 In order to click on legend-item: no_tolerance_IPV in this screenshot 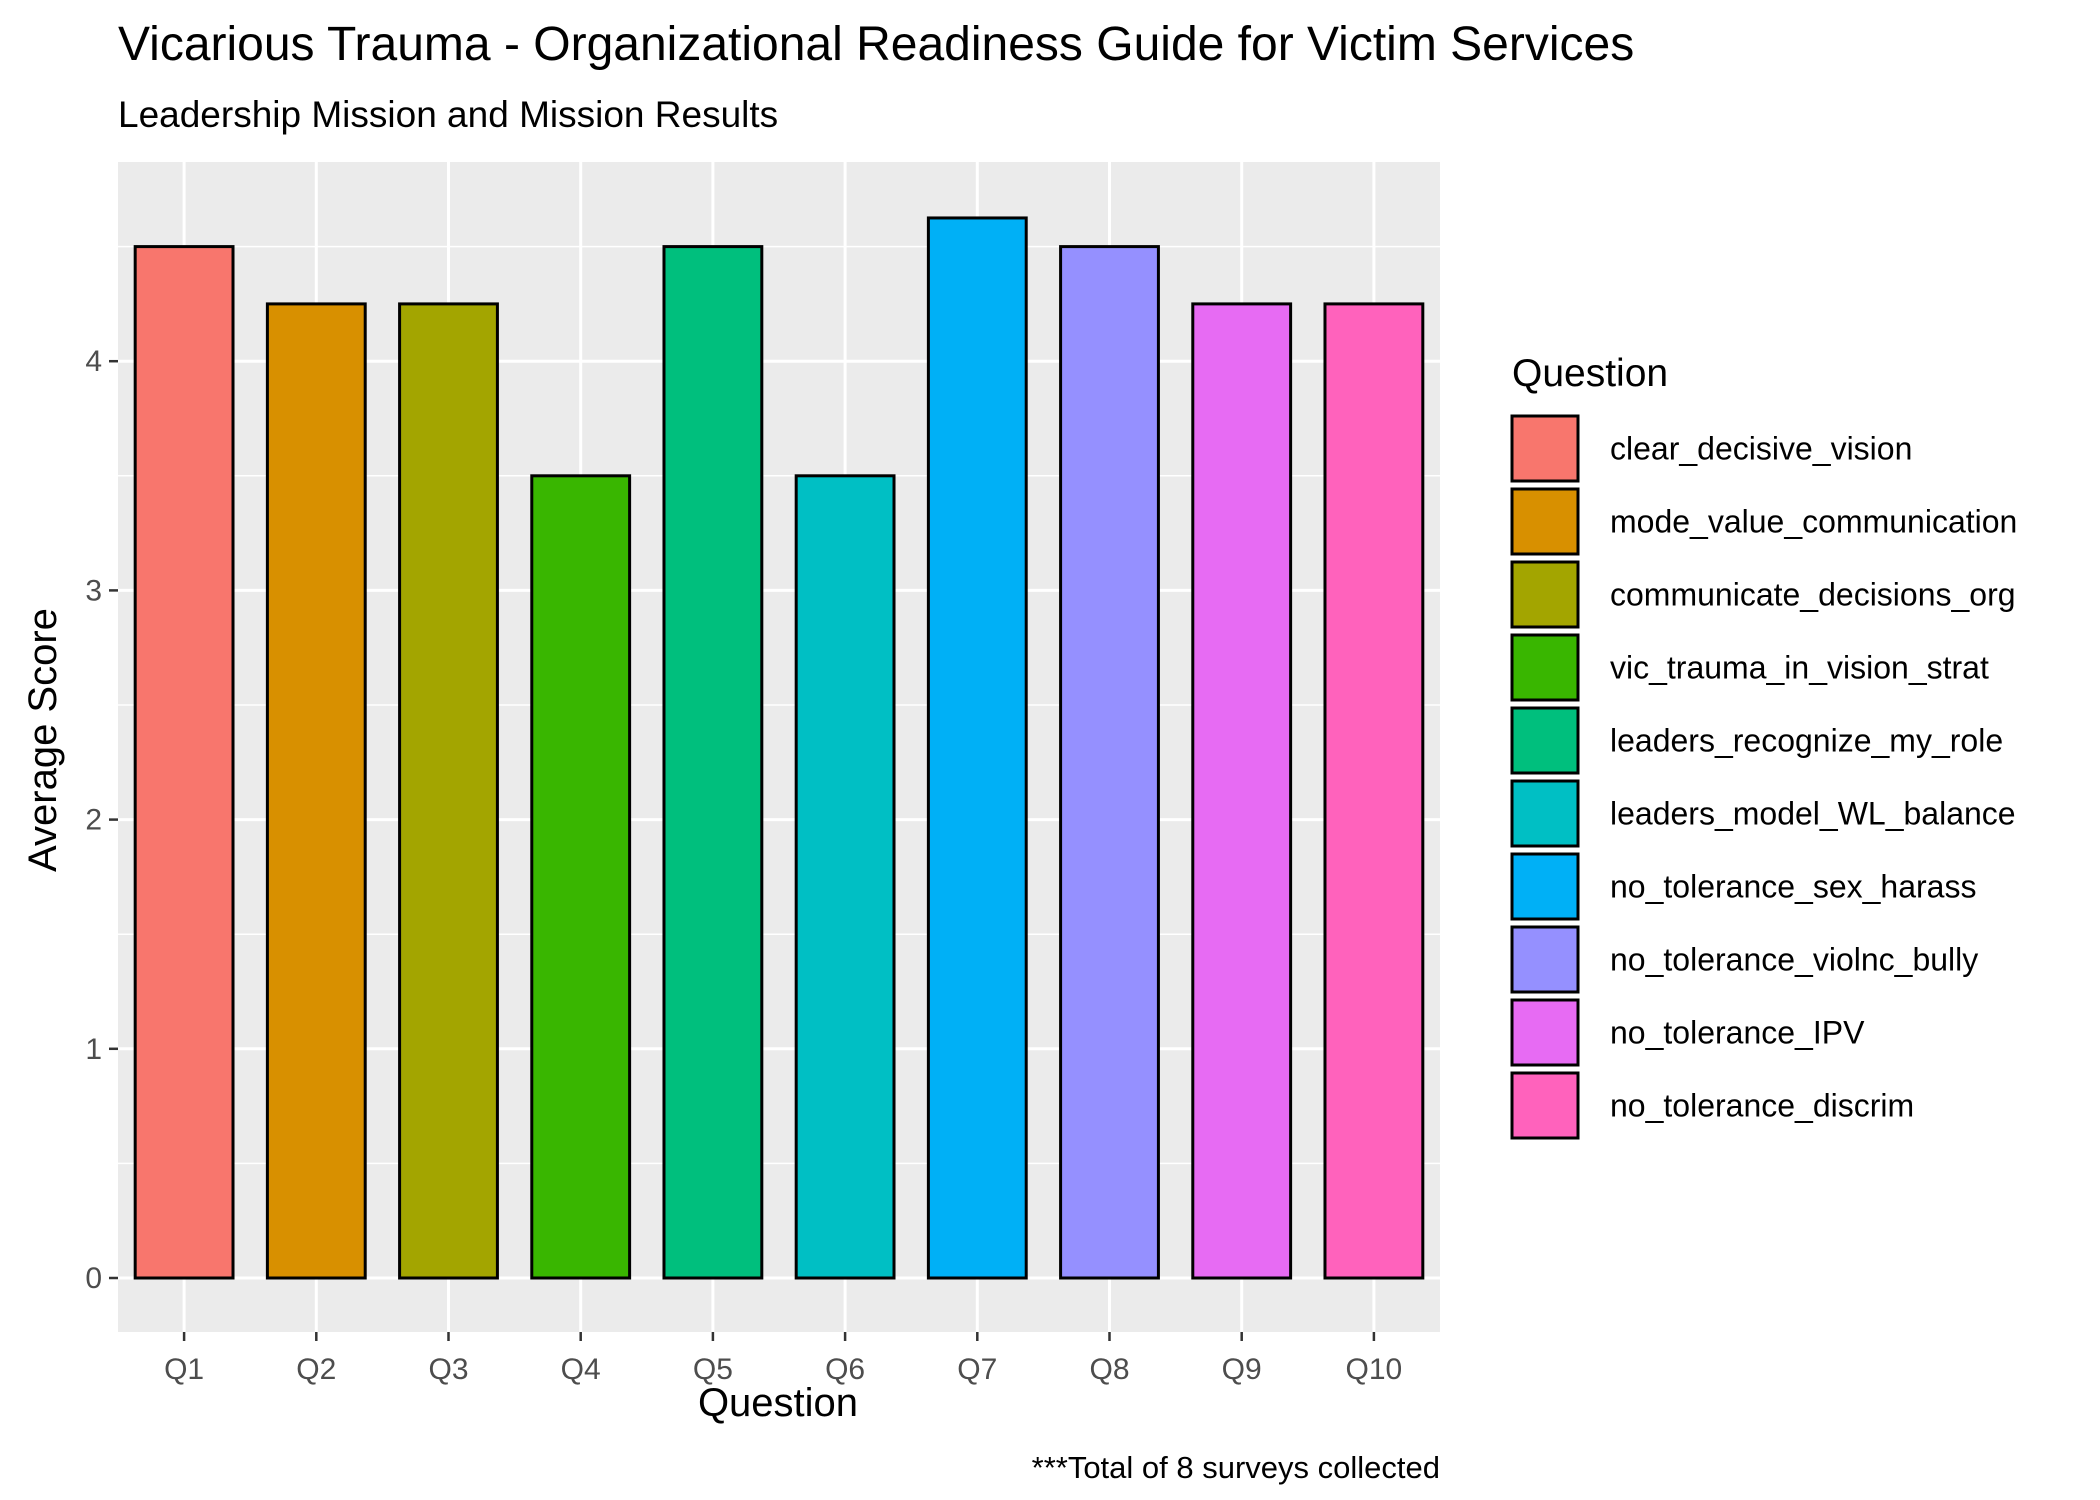, I will do `click(1687, 1032)`.